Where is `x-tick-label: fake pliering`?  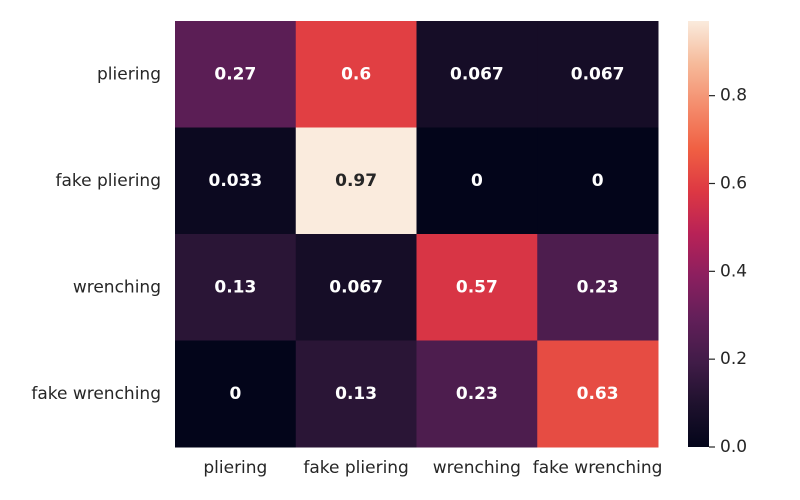
x-tick-label: fake pliering is located at coordinates (355, 468).